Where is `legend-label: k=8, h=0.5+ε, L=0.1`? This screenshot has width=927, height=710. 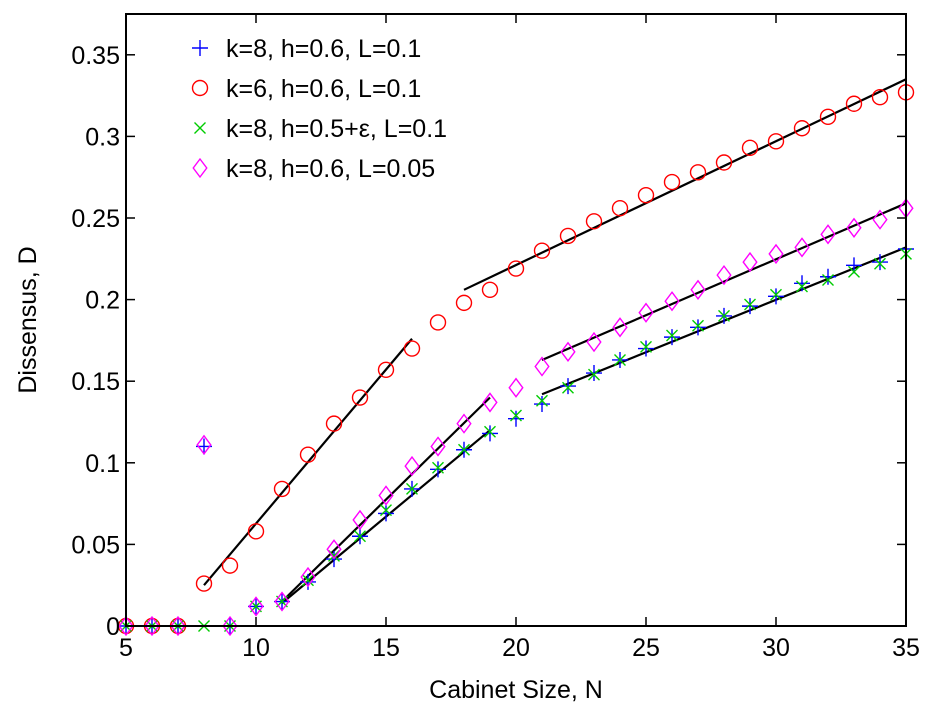
legend-label: k=8, h=0.5+ε, L=0.1 is located at coordinates (336, 129).